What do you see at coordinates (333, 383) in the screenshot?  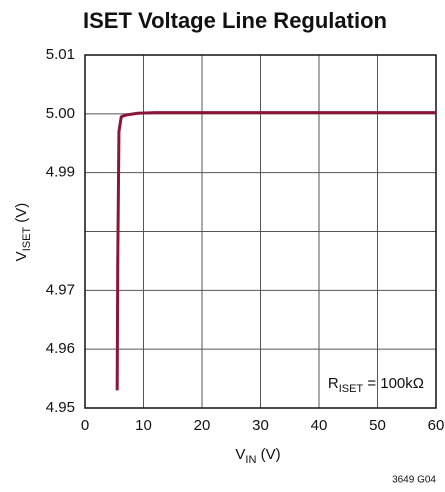 I see `annotation-main: R` at bounding box center [333, 383].